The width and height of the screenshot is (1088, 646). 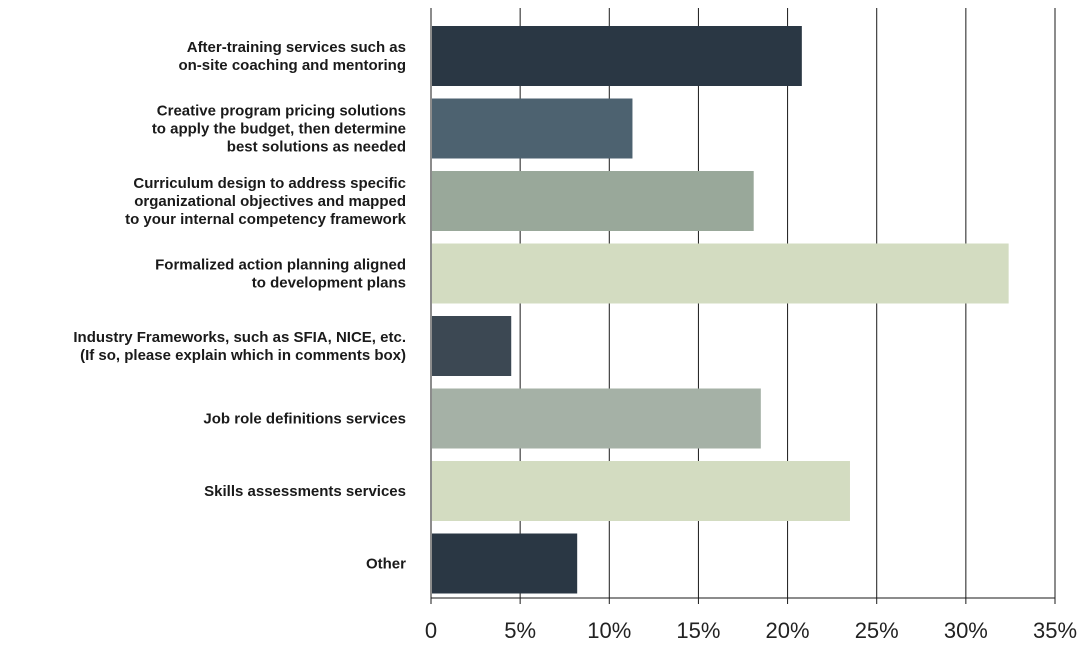 What do you see at coordinates (296, 47) in the screenshot?
I see `category-label-line: After-training services such as` at bounding box center [296, 47].